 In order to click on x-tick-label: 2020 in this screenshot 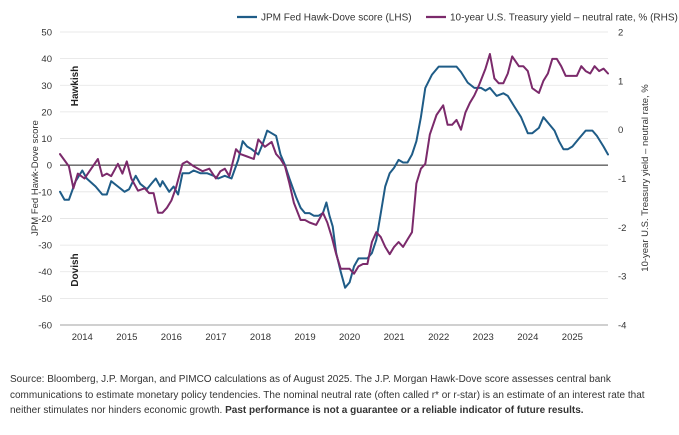, I will do `click(349, 337)`.